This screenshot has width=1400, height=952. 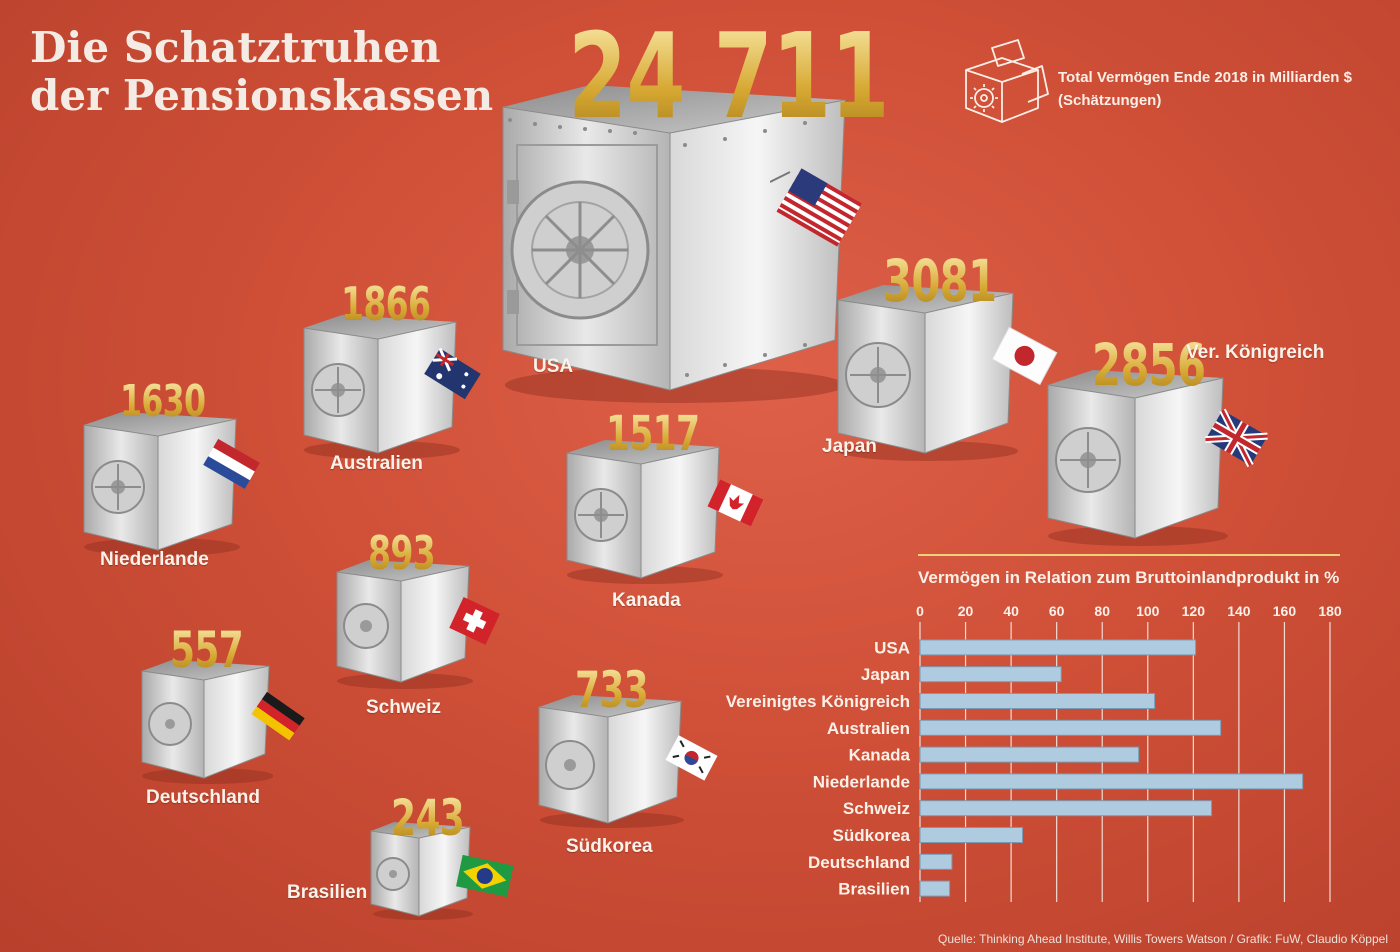 I want to click on category-label: USA, so click(x=892, y=647).